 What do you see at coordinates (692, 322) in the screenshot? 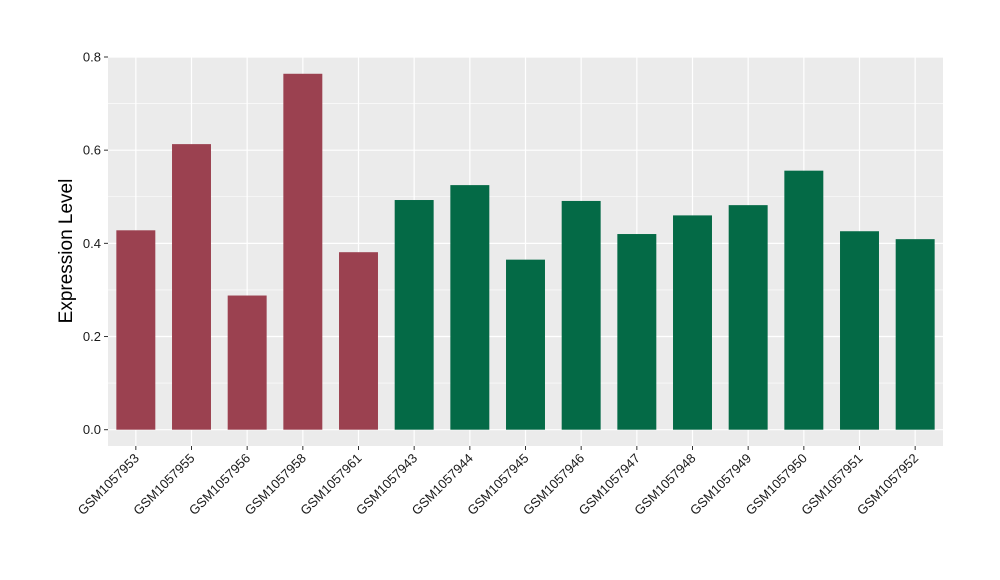
I see `bar-gsm1057948` at bounding box center [692, 322].